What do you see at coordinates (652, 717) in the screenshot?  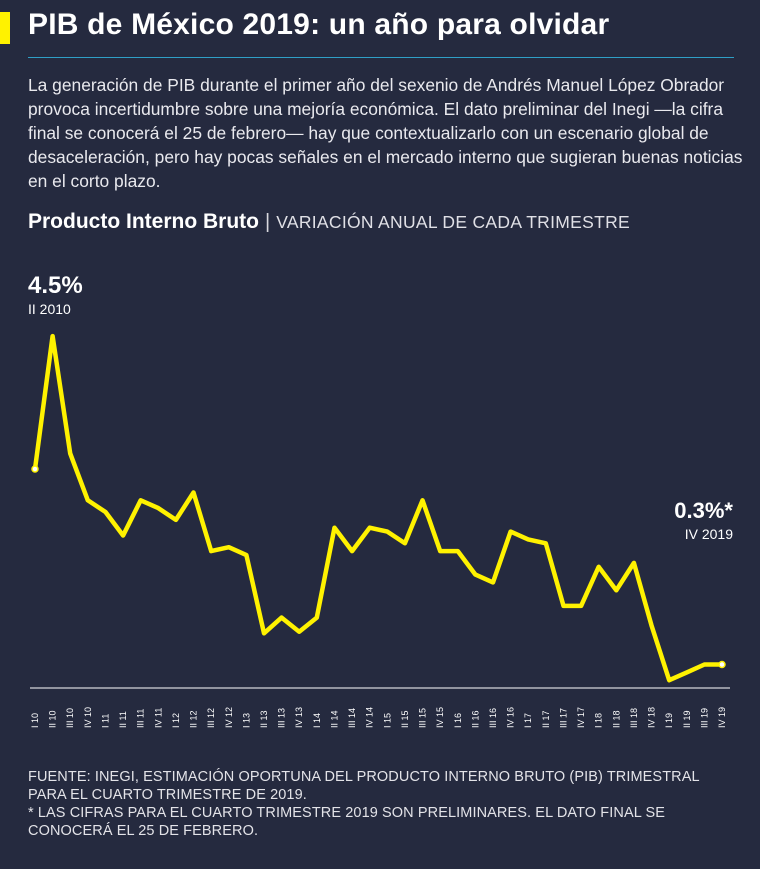 I see `x-tick-label: IV 18` at bounding box center [652, 717].